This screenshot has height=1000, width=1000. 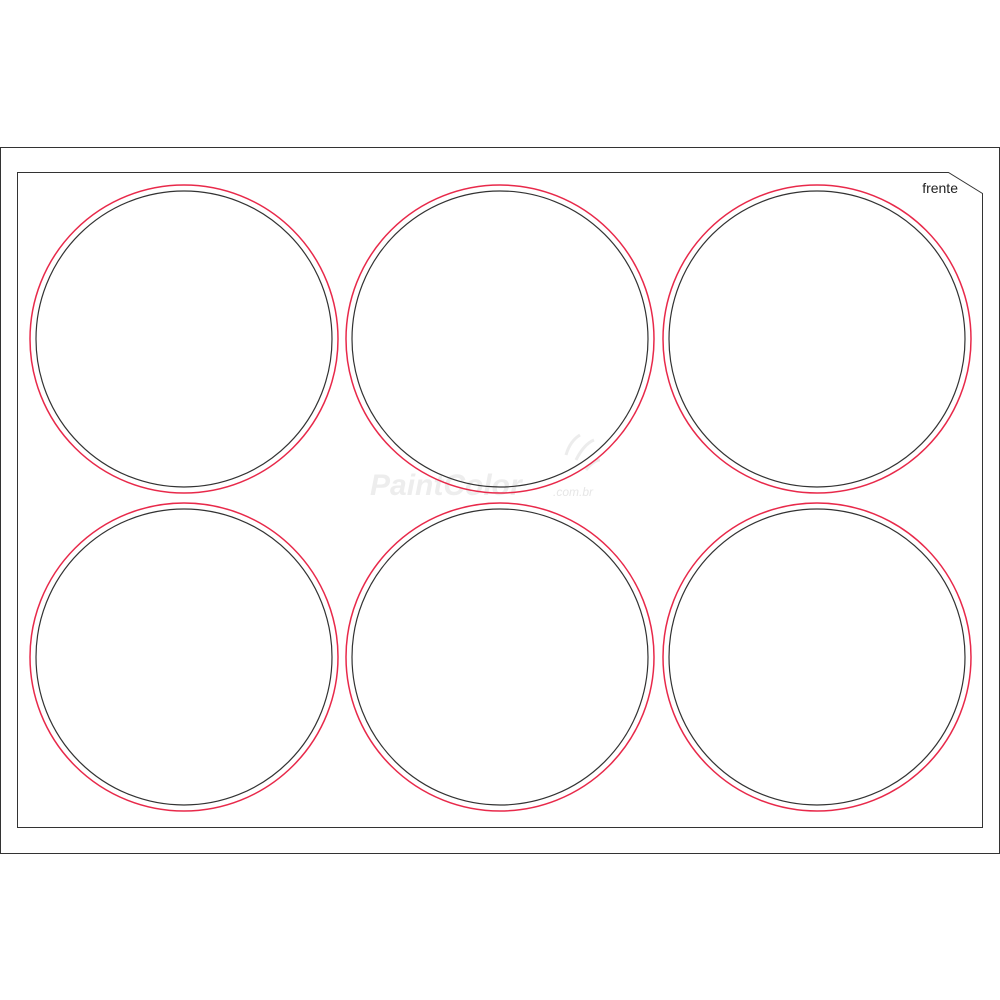 I want to click on watermark: PaintColor .com.br, so click(x=485, y=467).